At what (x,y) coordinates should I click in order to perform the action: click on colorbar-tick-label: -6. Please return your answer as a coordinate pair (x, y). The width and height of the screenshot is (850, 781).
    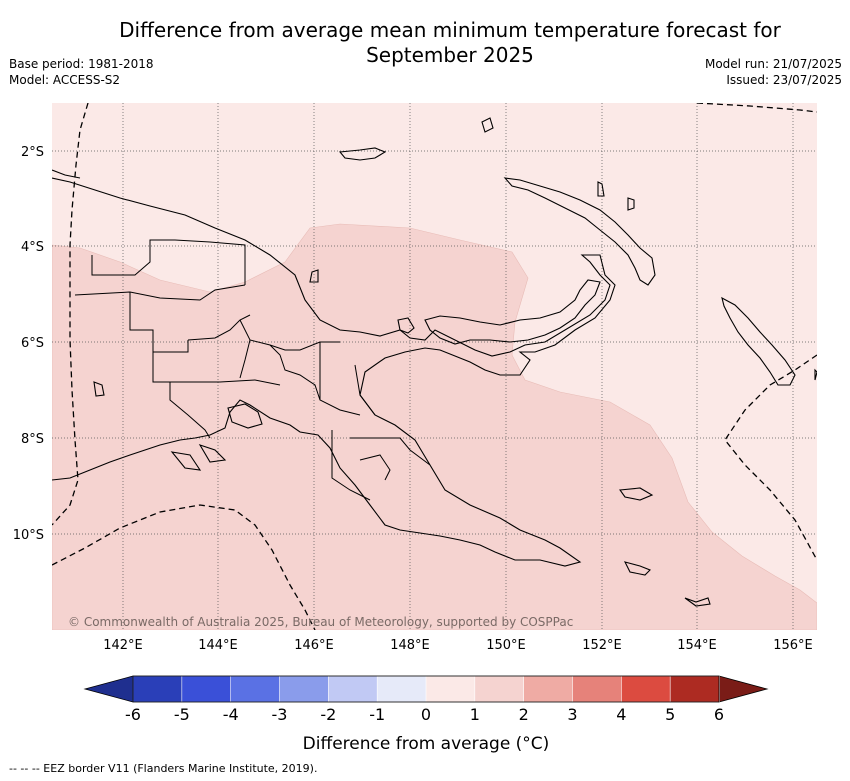
    Looking at the image, I should click on (133, 714).